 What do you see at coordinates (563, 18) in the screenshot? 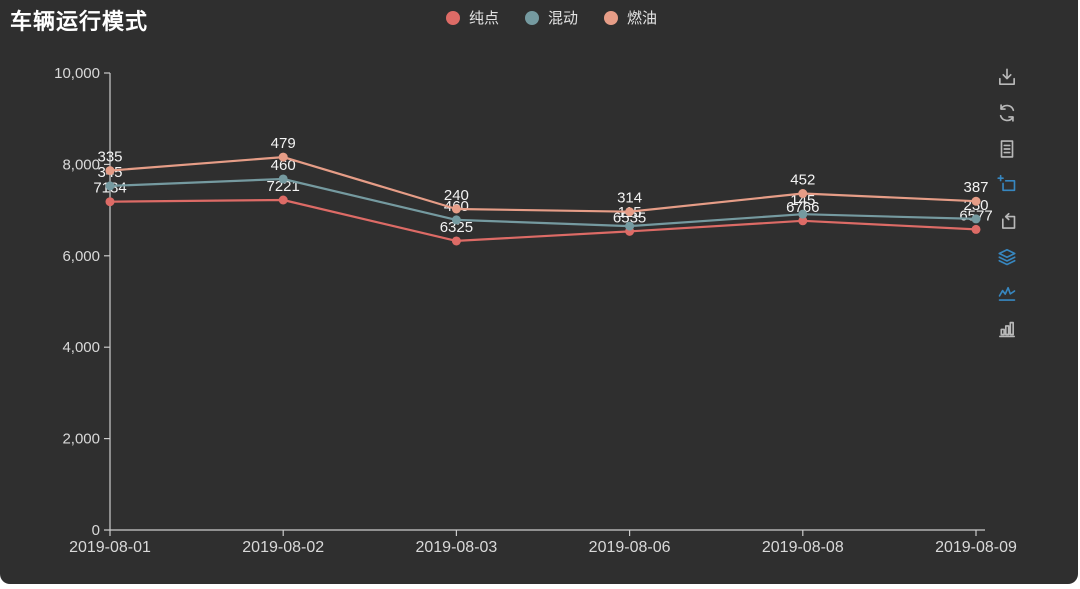
I see `legend-item-label: 混动` at bounding box center [563, 18].